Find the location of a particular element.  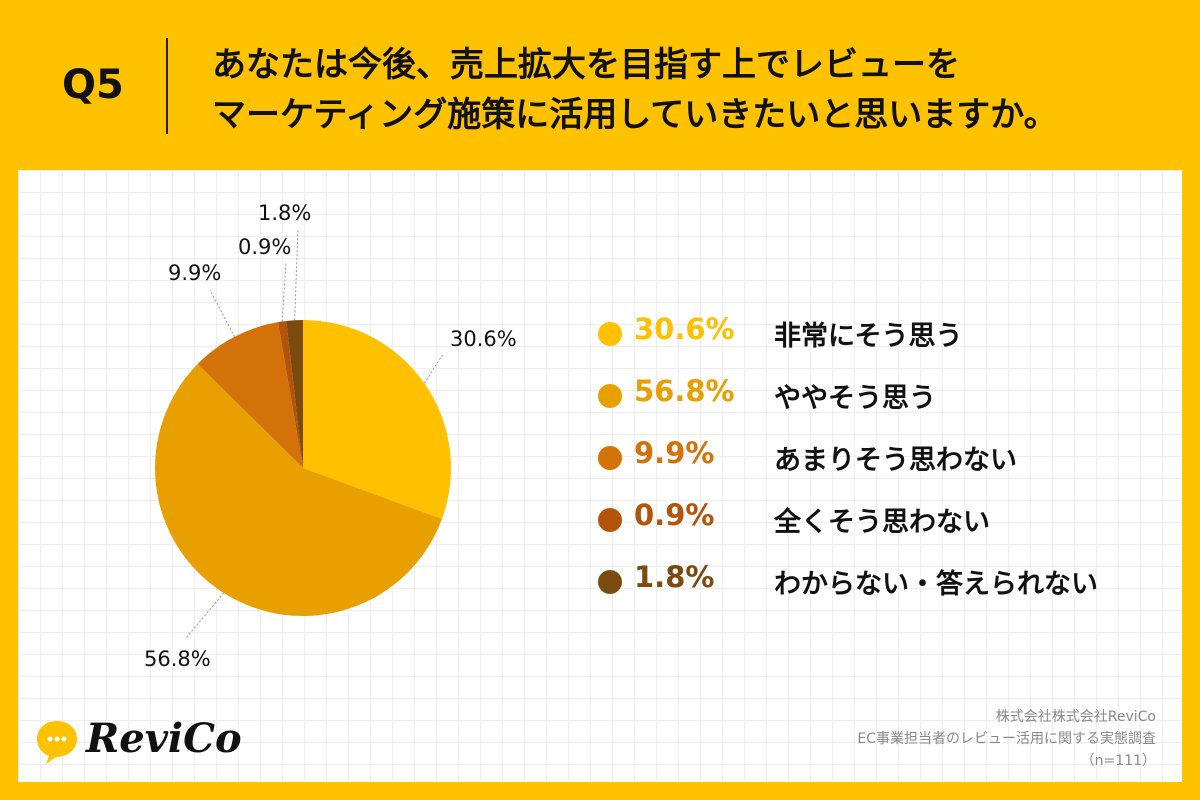

question-line-1: あなたは今後、売上拡大を目指す上でレビューを is located at coordinates (586, 65).